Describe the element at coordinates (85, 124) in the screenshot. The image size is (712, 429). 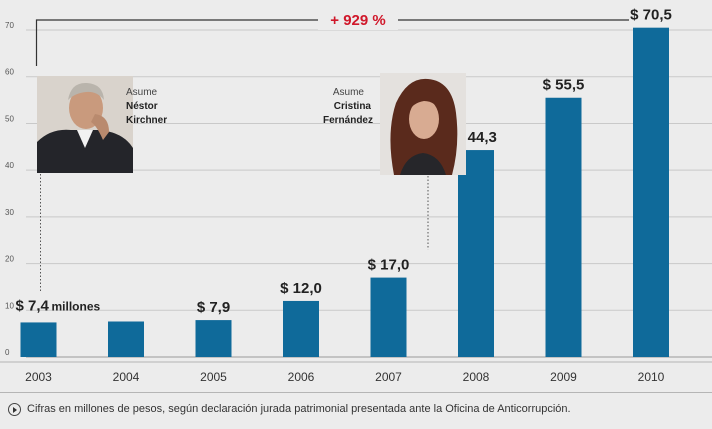
I see `kirchner-portrait-photo` at that location.